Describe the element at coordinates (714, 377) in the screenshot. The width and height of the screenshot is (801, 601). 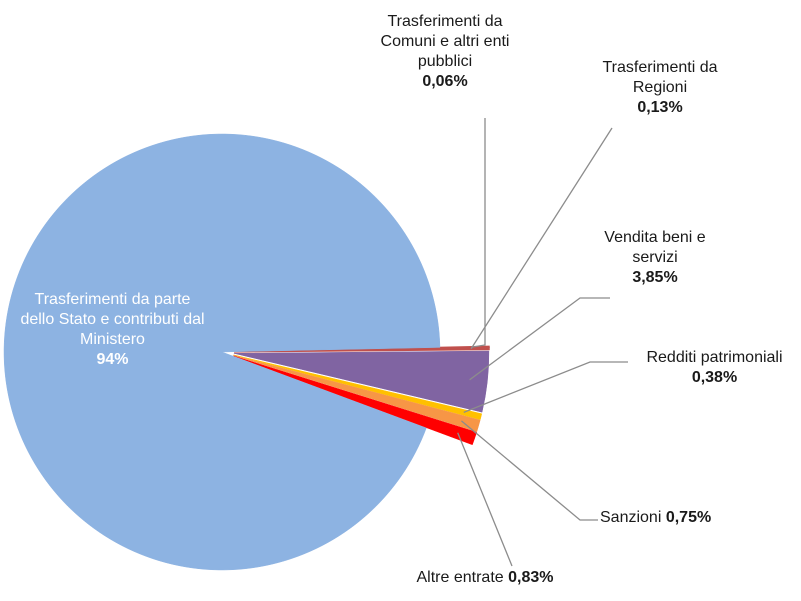
I see `slice-value: 0,38%` at that location.